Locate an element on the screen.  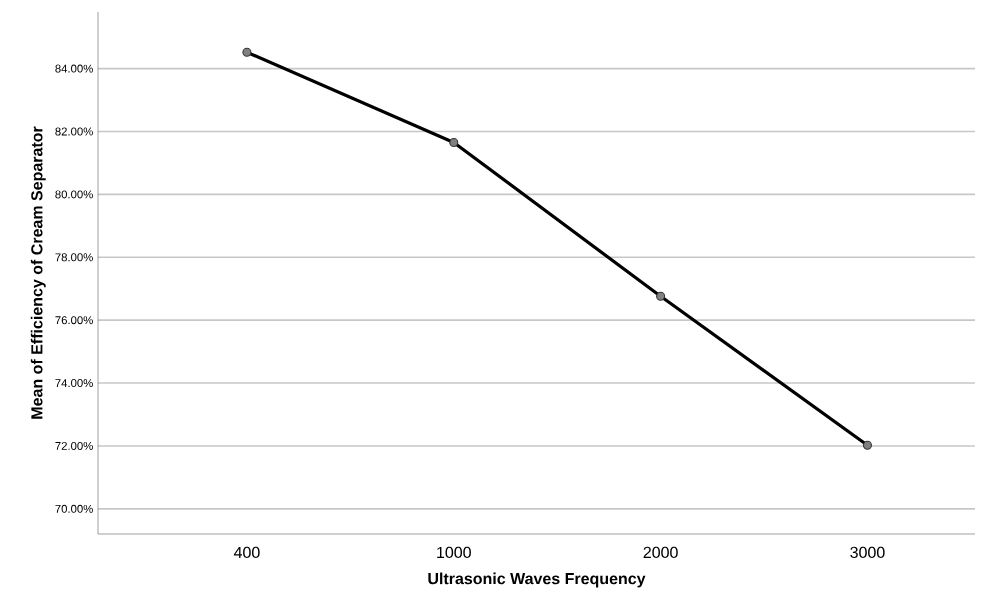
x-tick-label: 3000 is located at coordinates (867, 552).